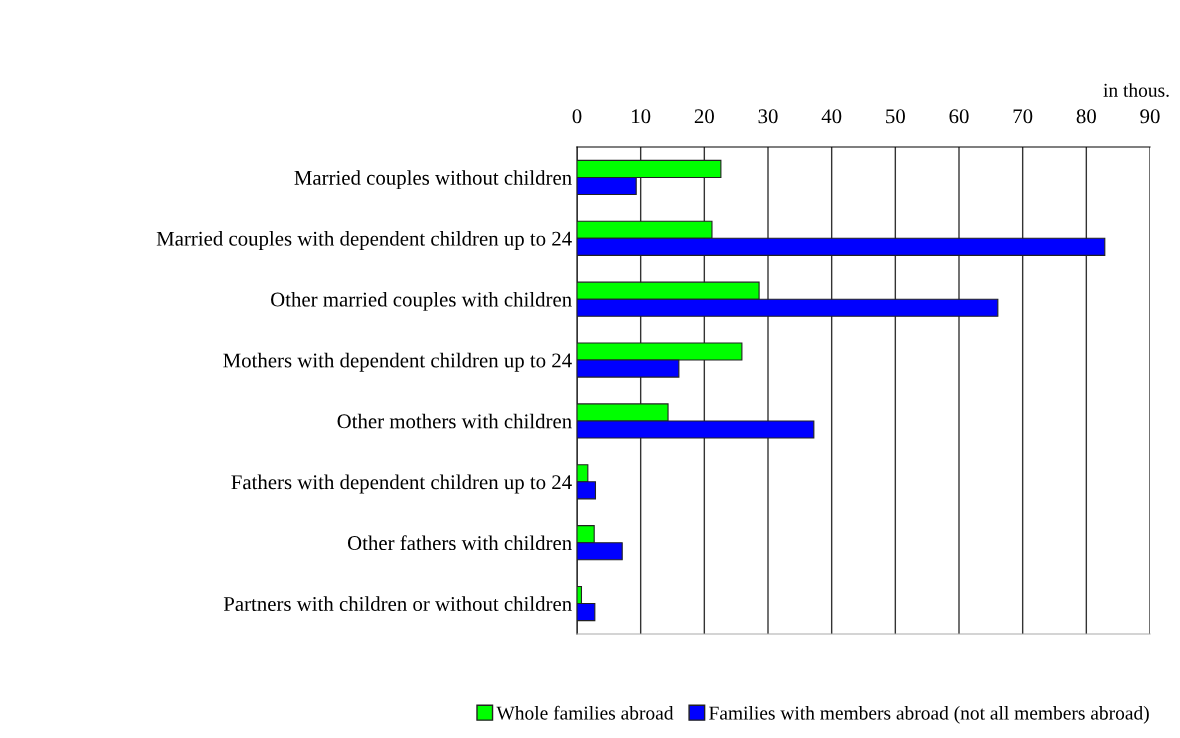  What do you see at coordinates (1136, 90) in the screenshot?
I see `text: in thous.` at bounding box center [1136, 90].